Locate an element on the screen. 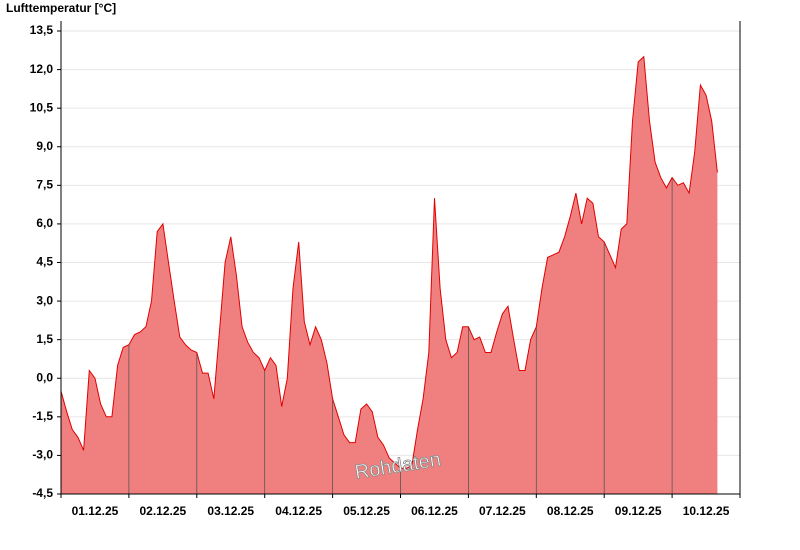  x-tick-label: 10.12.25 is located at coordinates (706, 511).